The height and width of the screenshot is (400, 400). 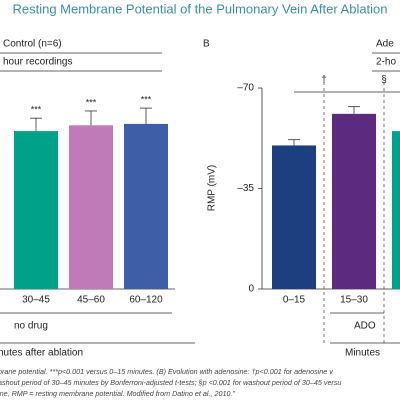 I want to click on group-label: no drug, so click(x=31, y=326).